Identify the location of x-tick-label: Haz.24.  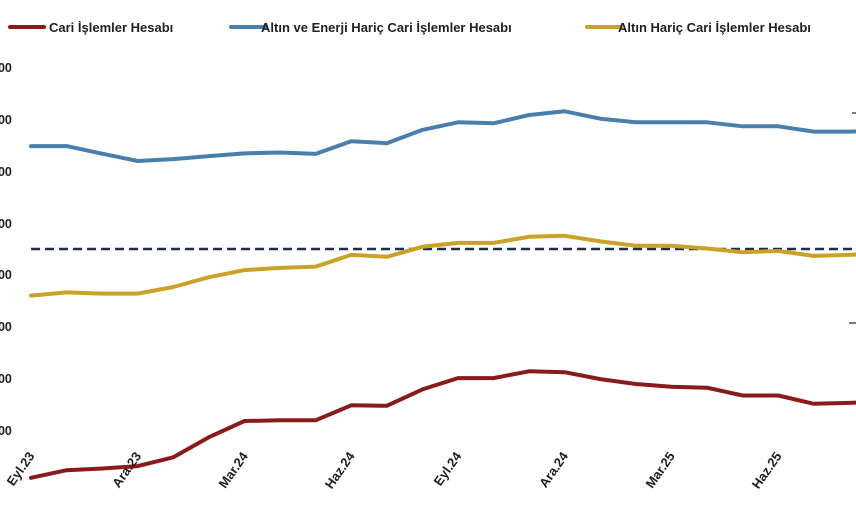
(340, 469).